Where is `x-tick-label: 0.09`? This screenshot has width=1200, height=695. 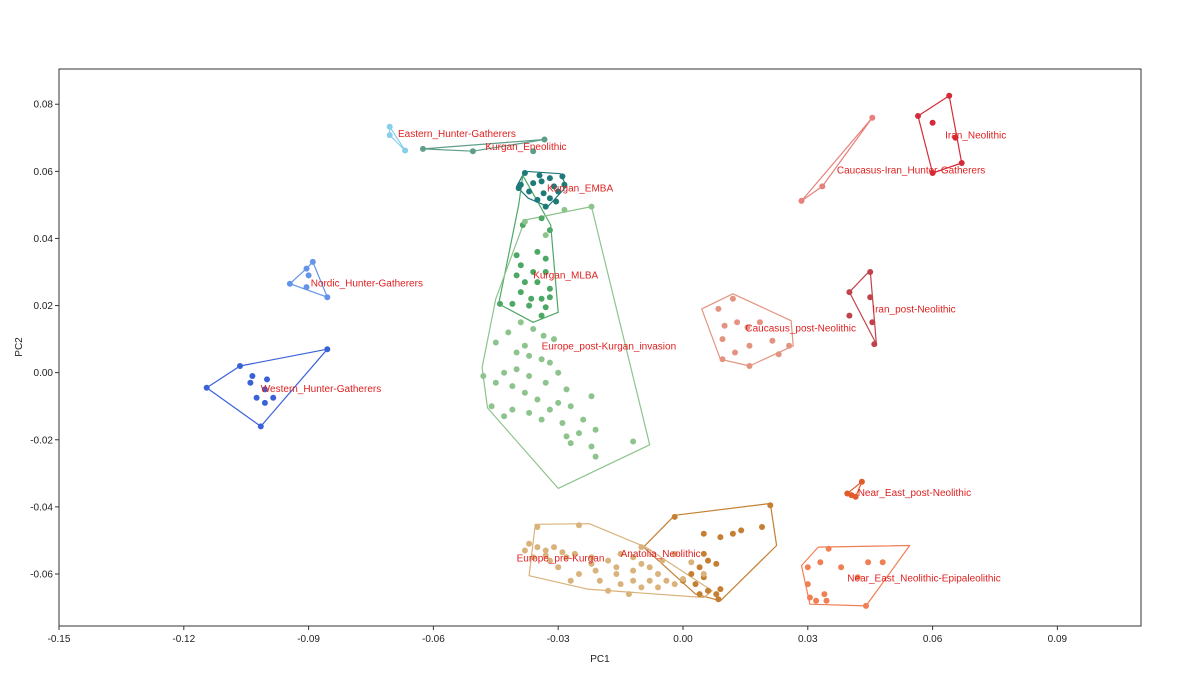
x-tick-label: 0.09 is located at coordinates (1058, 639).